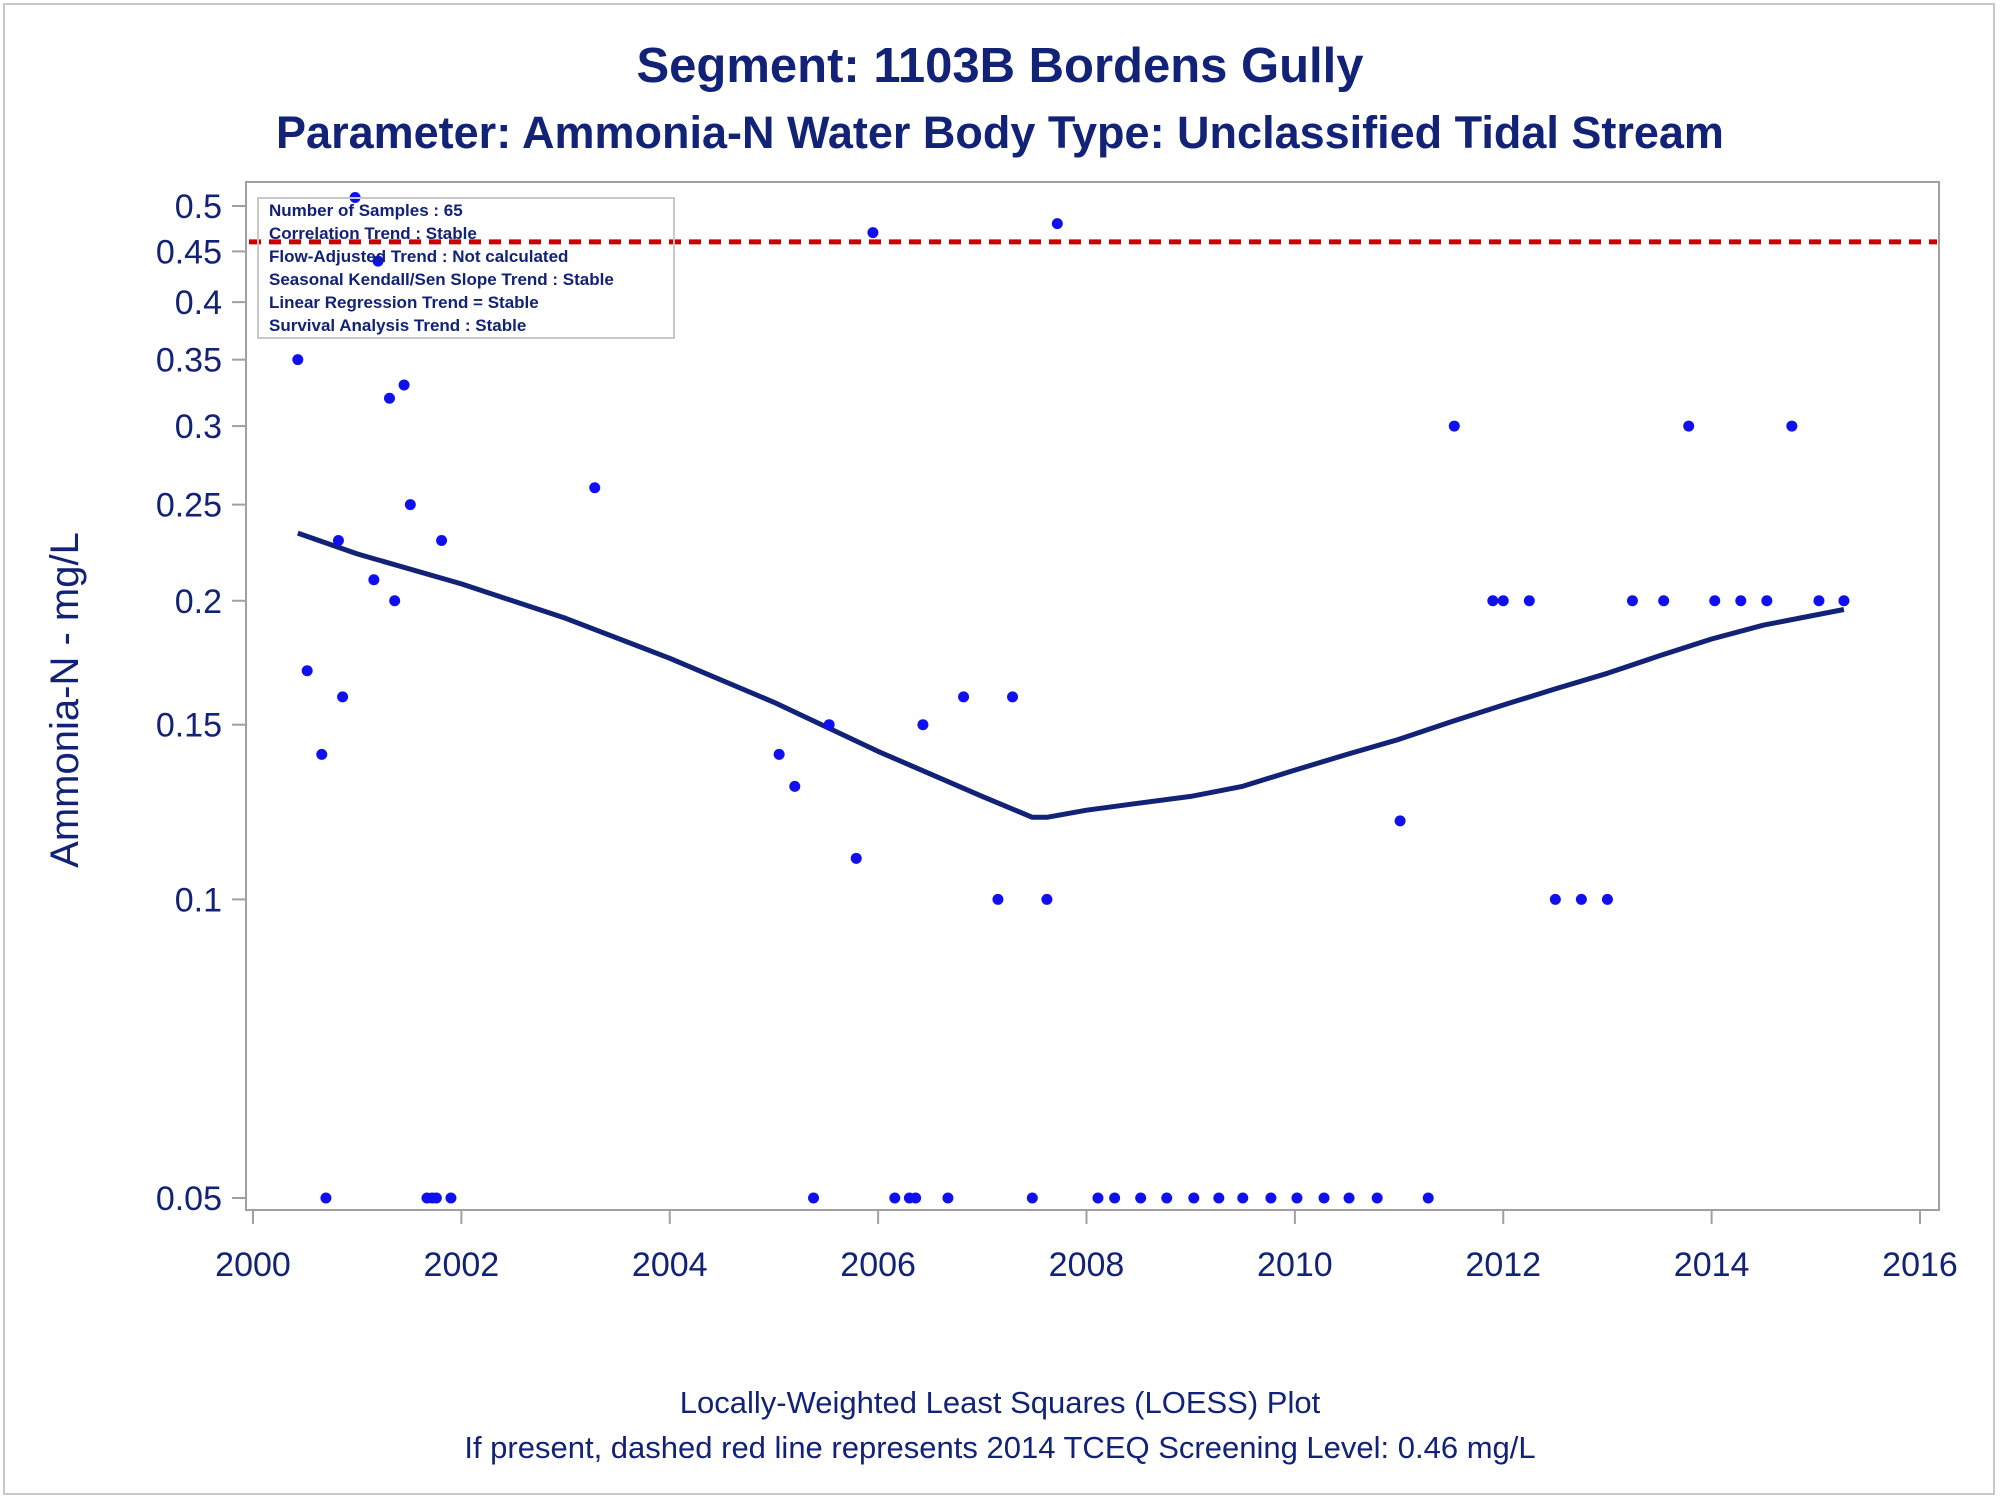 This screenshot has width=2000, height=1500. What do you see at coordinates (462, 1265) in the screenshot?
I see `x-tick-label: 2002` at bounding box center [462, 1265].